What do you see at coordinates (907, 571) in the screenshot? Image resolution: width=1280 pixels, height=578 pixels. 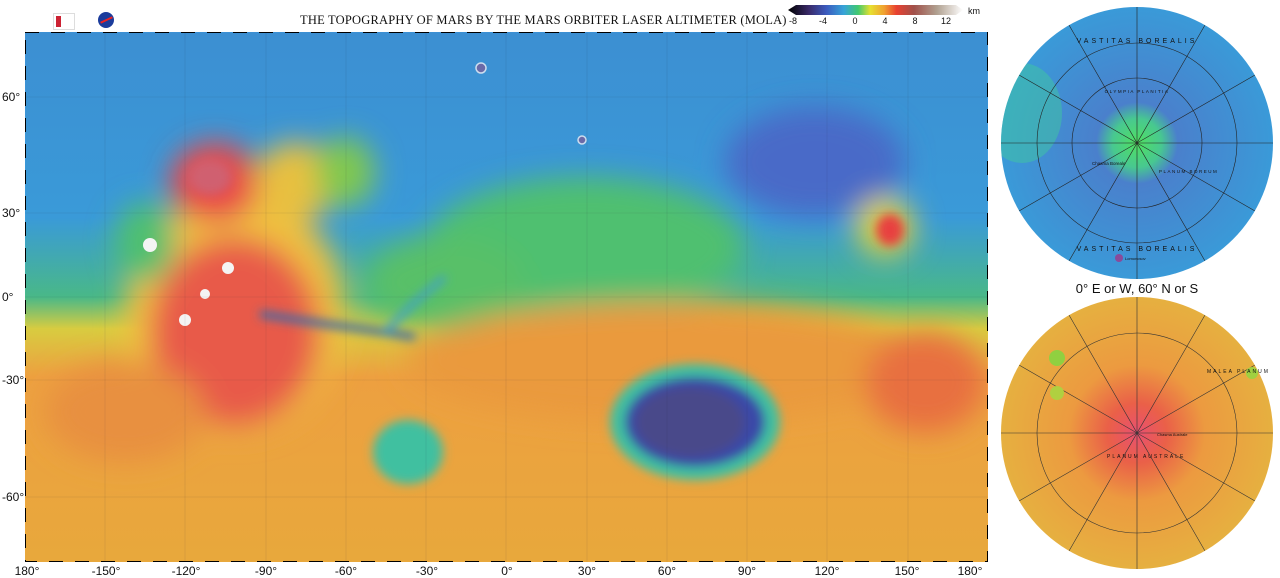 I see `longitude-label: 150°` at bounding box center [907, 571].